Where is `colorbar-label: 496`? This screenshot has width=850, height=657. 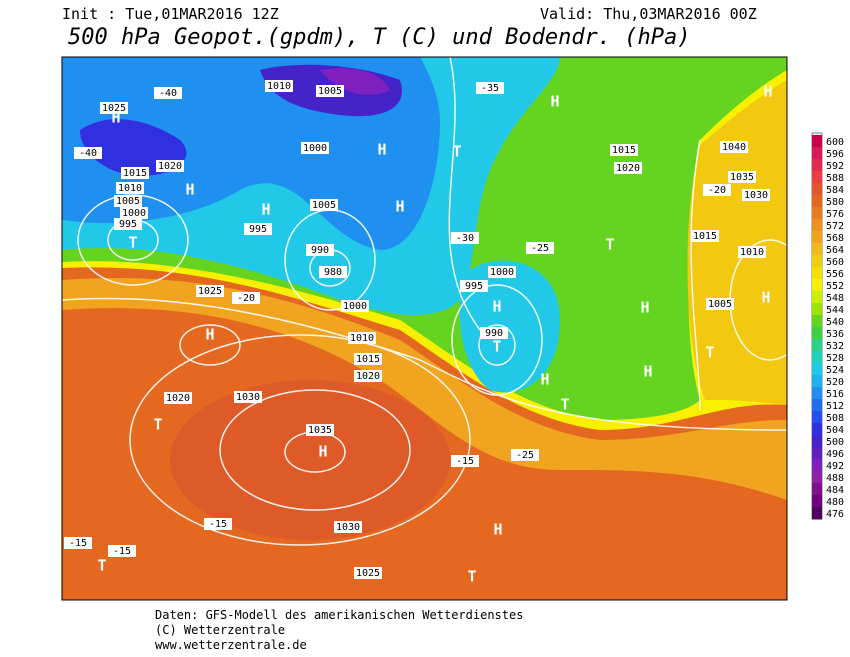 colorbar-label: 496 is located at coordinates (835, 454).